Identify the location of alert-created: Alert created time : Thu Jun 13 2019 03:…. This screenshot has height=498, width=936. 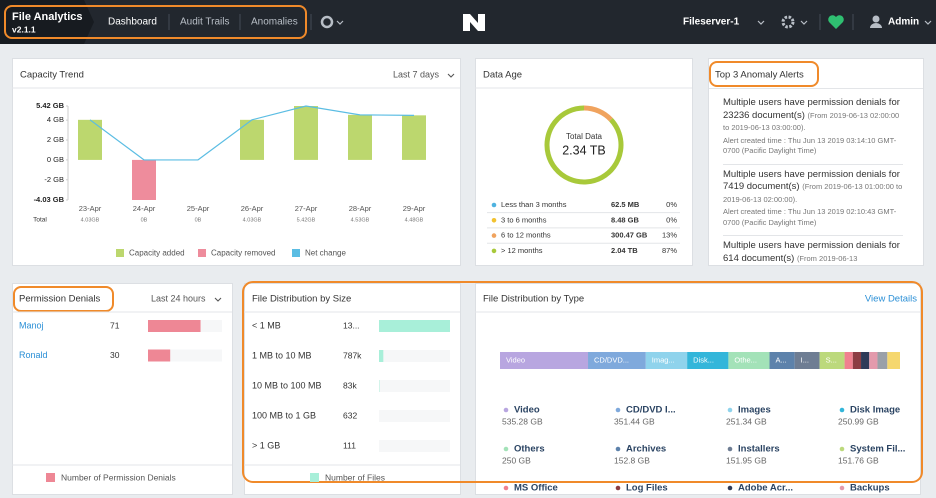
(810, 145).